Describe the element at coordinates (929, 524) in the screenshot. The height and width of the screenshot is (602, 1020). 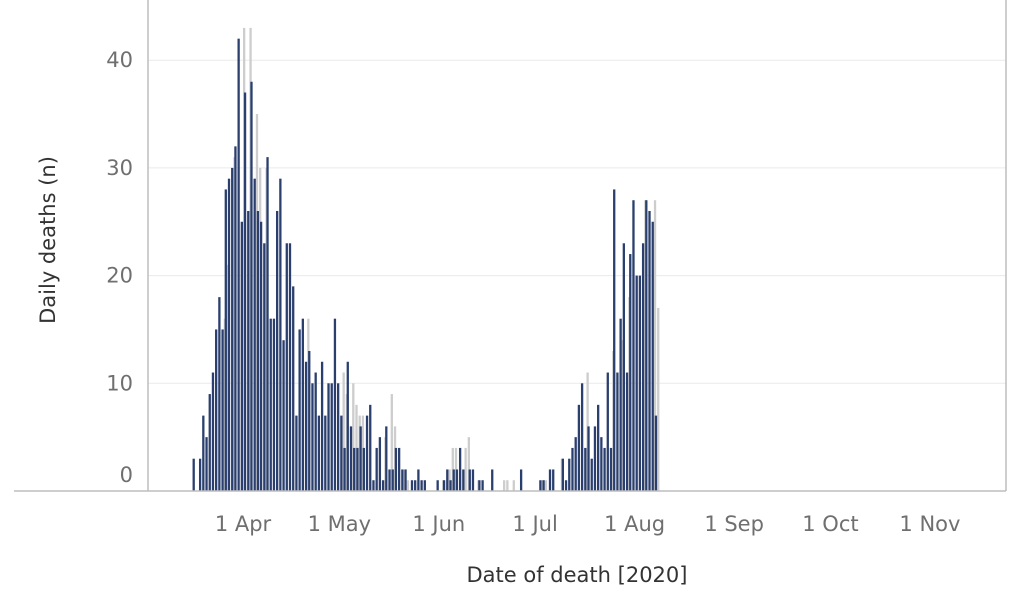
I see `x-tick-label: 1 Nov` at that location.